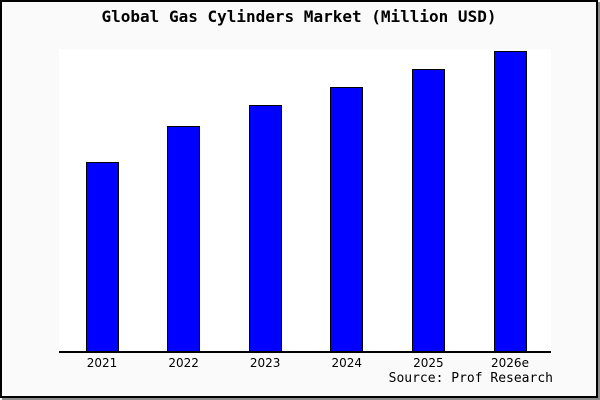 This screenshot has height=400, width=600. What do you see at coordinates (428, 363) in the screenshot?
I see `x-tick-label-2025: 2025` at bounding box center [428, 363].